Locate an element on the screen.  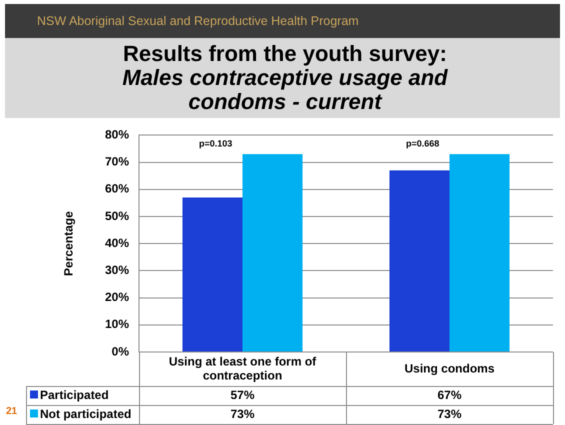
chart-title: Results from the youth survey: is located at coordinates (285, 53).